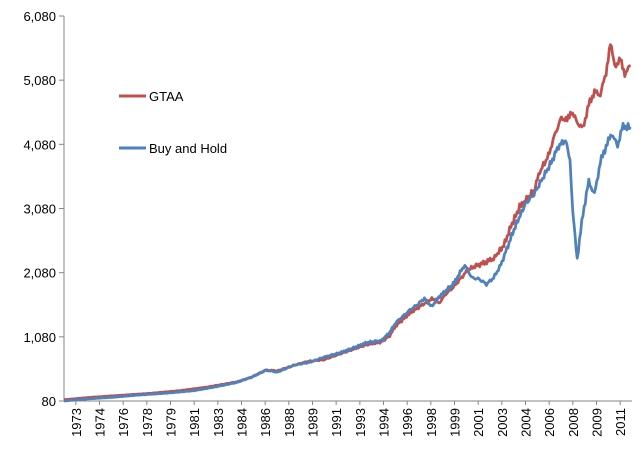 The image size is (644, 455). What do you see at coordinates (407, 422) in the screenshot?
I see `x-tick-label: 1996` at bounding box center [407, 422].